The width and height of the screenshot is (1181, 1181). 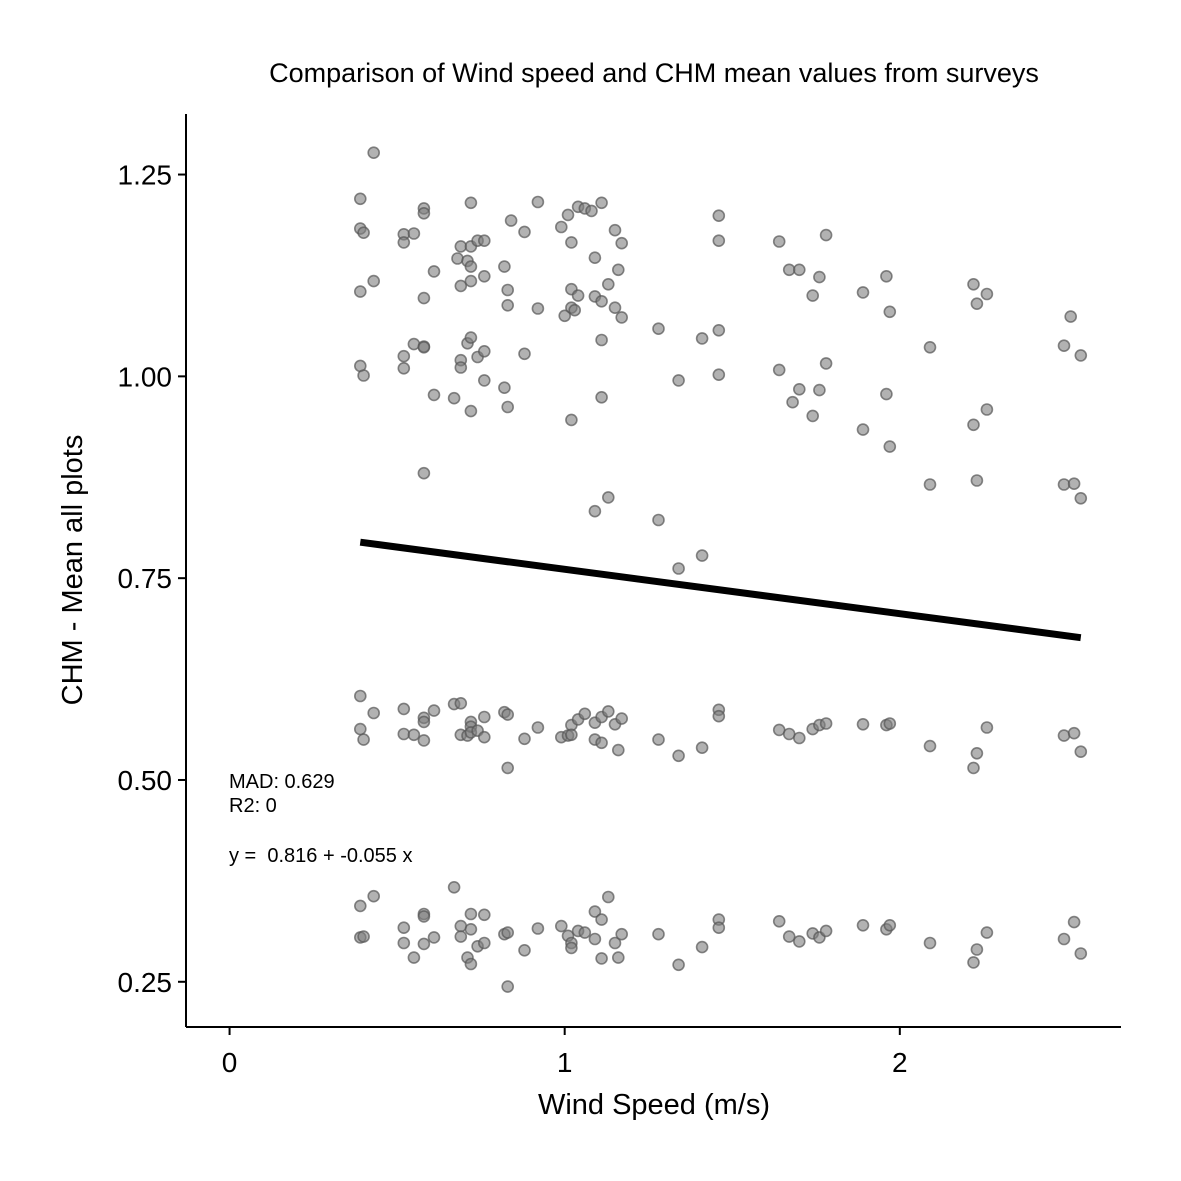 What do you see at coordinates (282, 782) in the screenshot?
I see `mad-annotation: MAD: 0.629` at bounding box center [282, 782].